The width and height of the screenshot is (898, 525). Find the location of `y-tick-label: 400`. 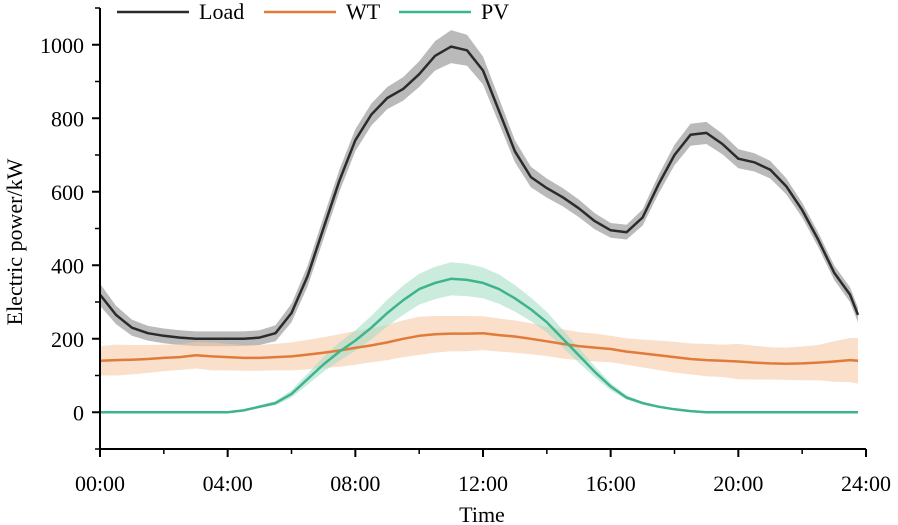

y-tick-label: 400 is located at coordinates (67, 265).